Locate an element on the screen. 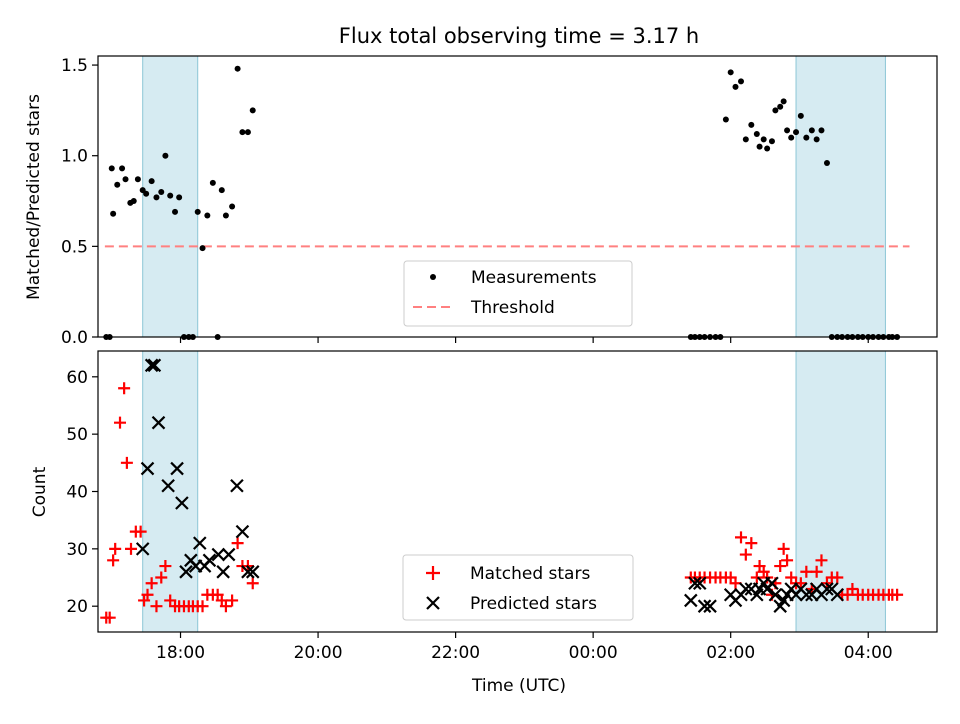 This screenshot has width=960, height=724. top-legend: Measurements Threshold is located at coordinates (518, 293).